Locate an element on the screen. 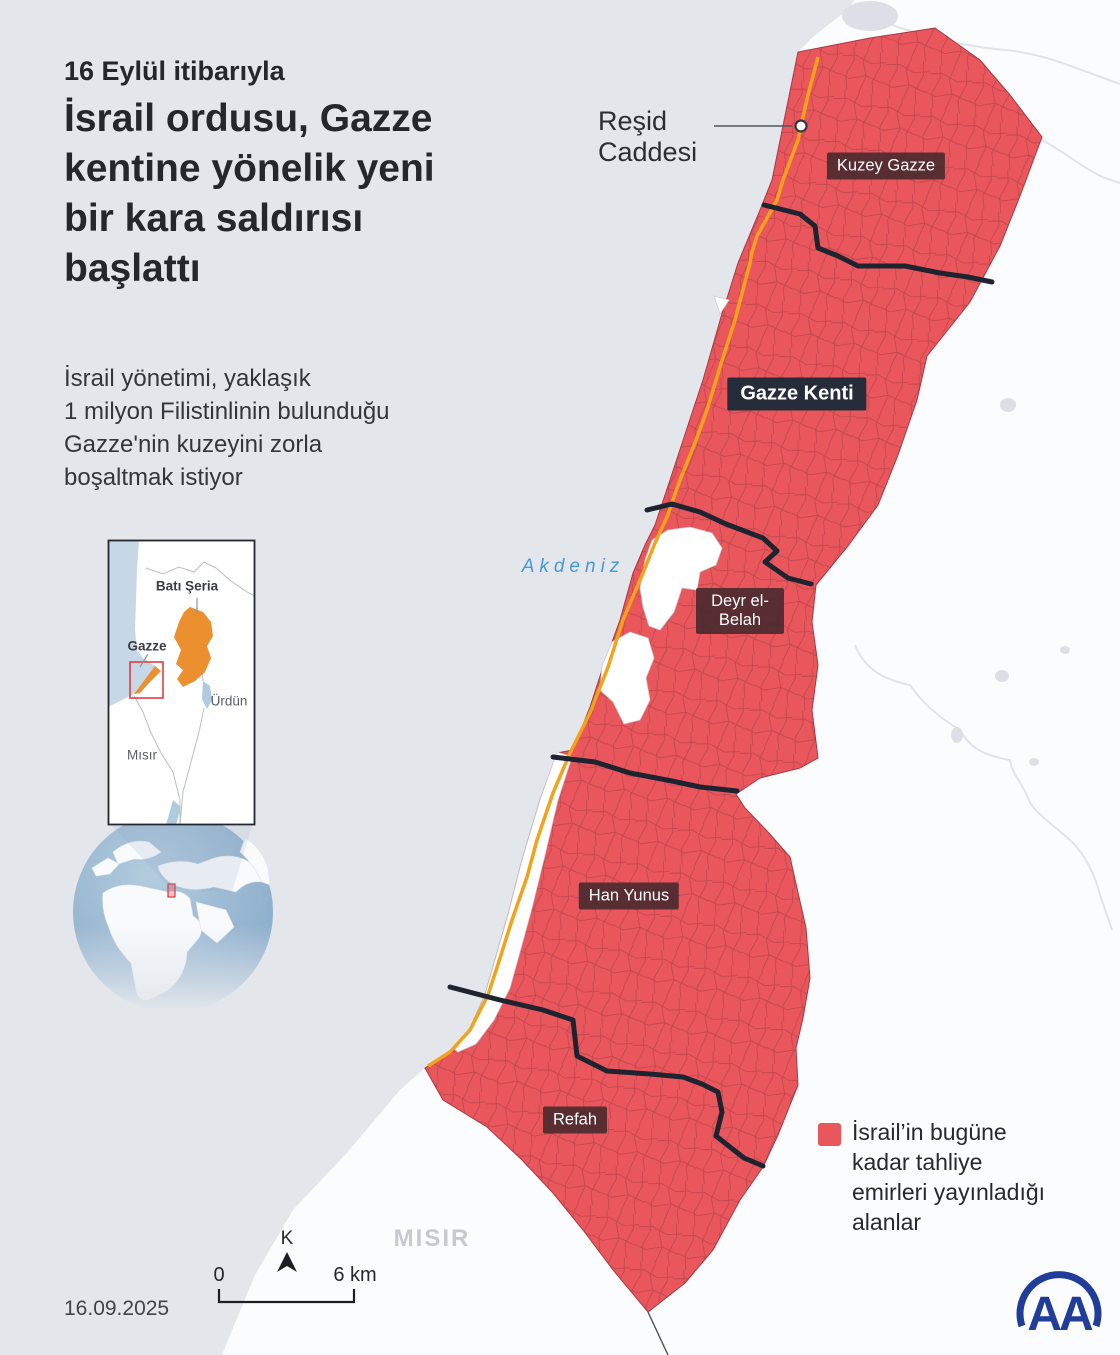 Image resolution: width=1120 pixels, height=1355 pixels. region-label-han-yunus: Han Yunus is located at coordinates (629, 896).